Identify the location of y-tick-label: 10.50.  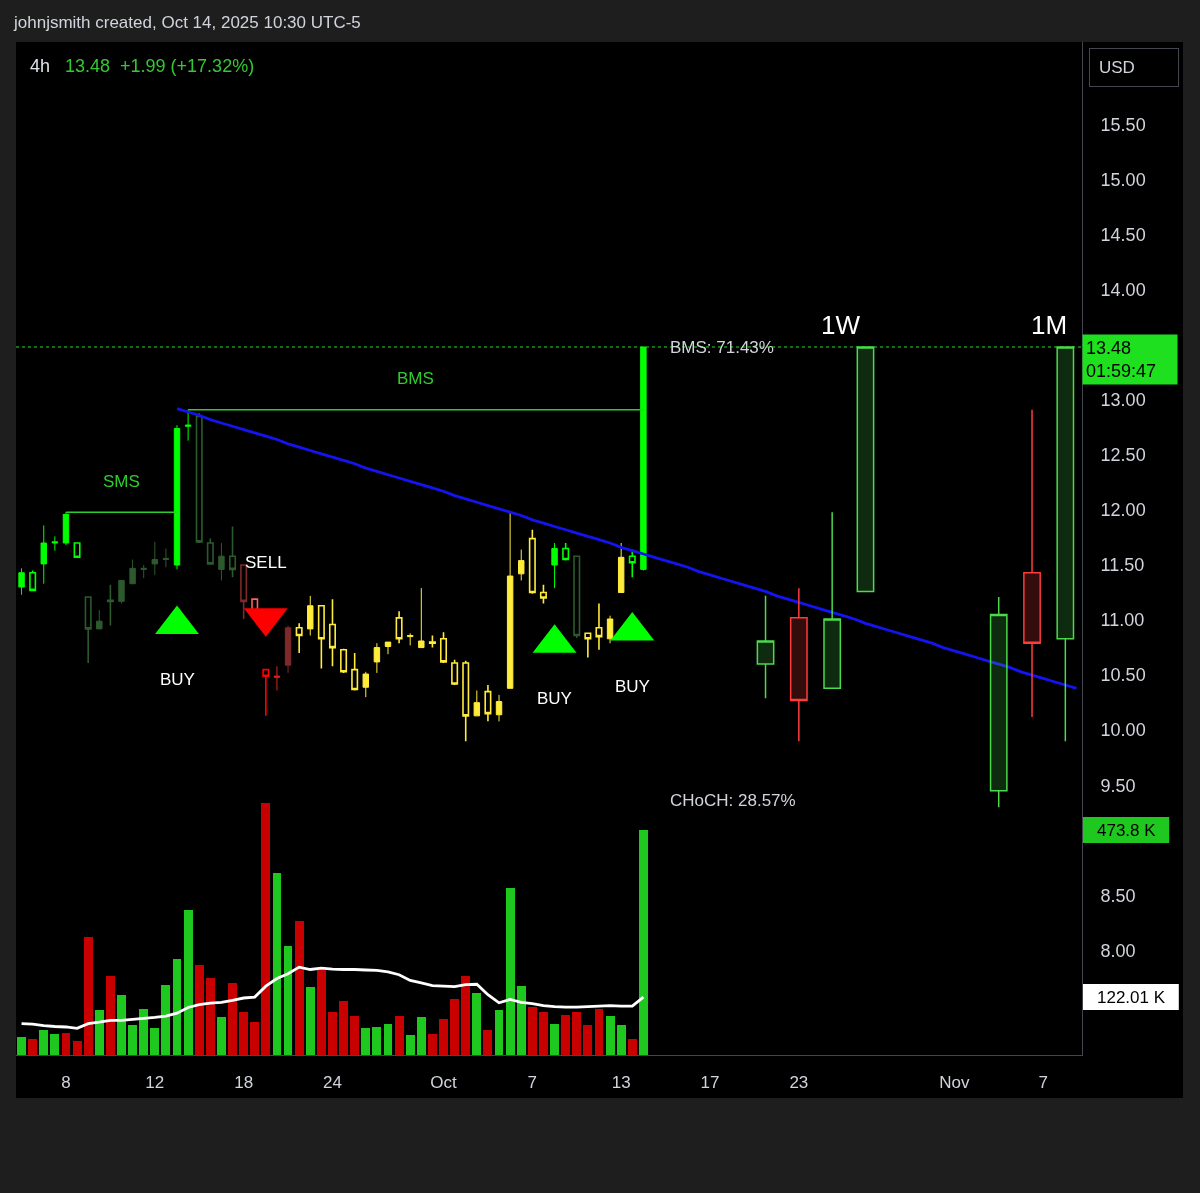
(1123, 675).